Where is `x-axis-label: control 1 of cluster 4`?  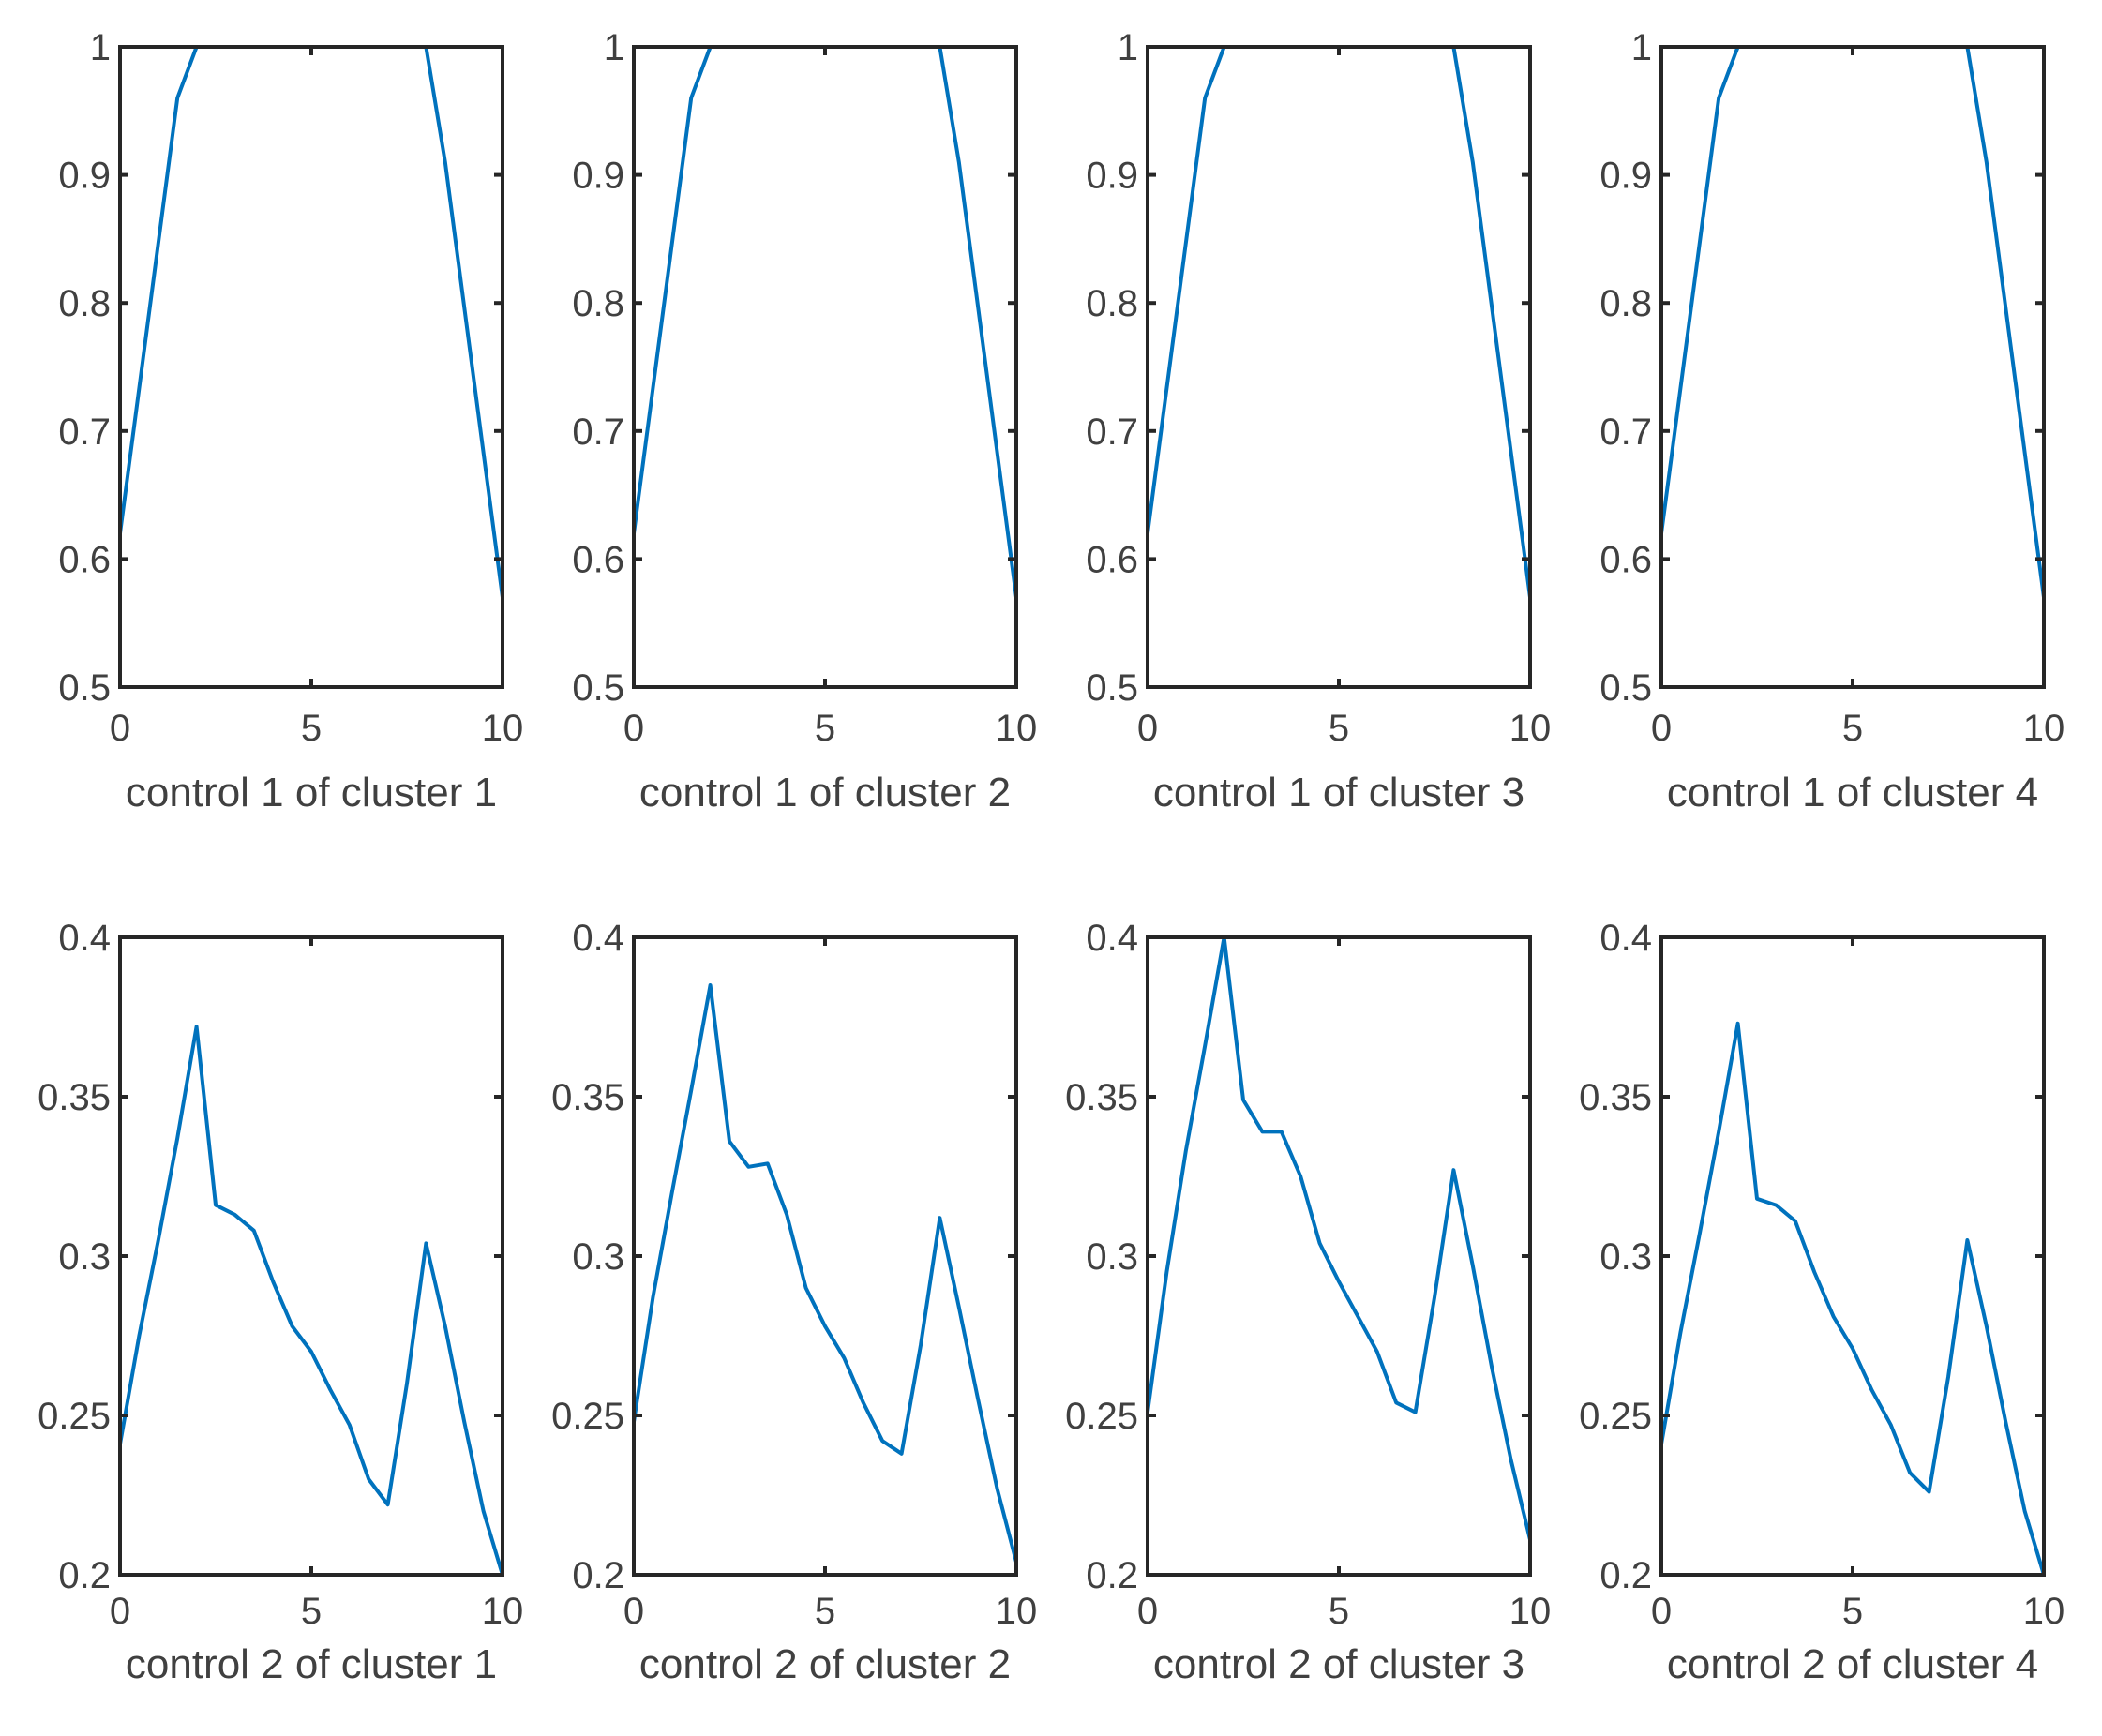 x-axis-label: control 1 of cluster 4 is located at coordinates (1852, 793).